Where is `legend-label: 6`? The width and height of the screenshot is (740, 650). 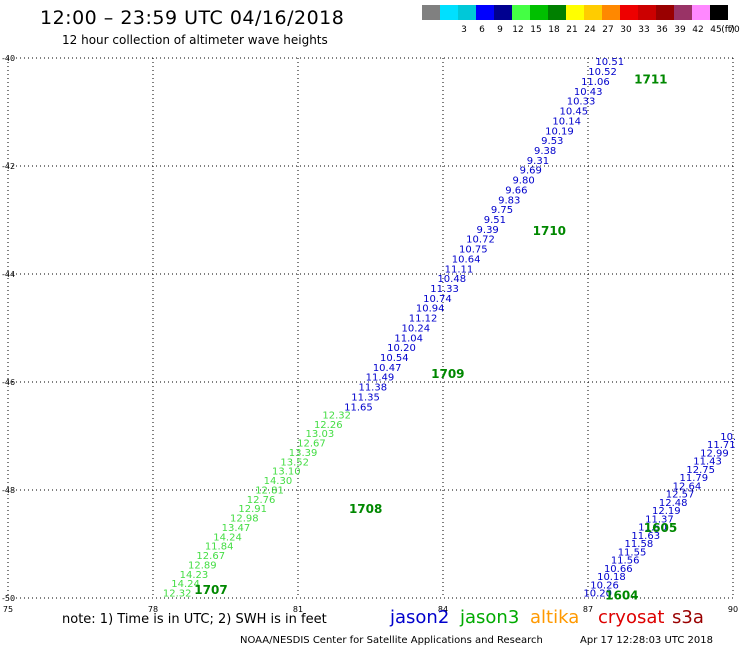
legend-label: 6 is located at coordinates (482, 30).